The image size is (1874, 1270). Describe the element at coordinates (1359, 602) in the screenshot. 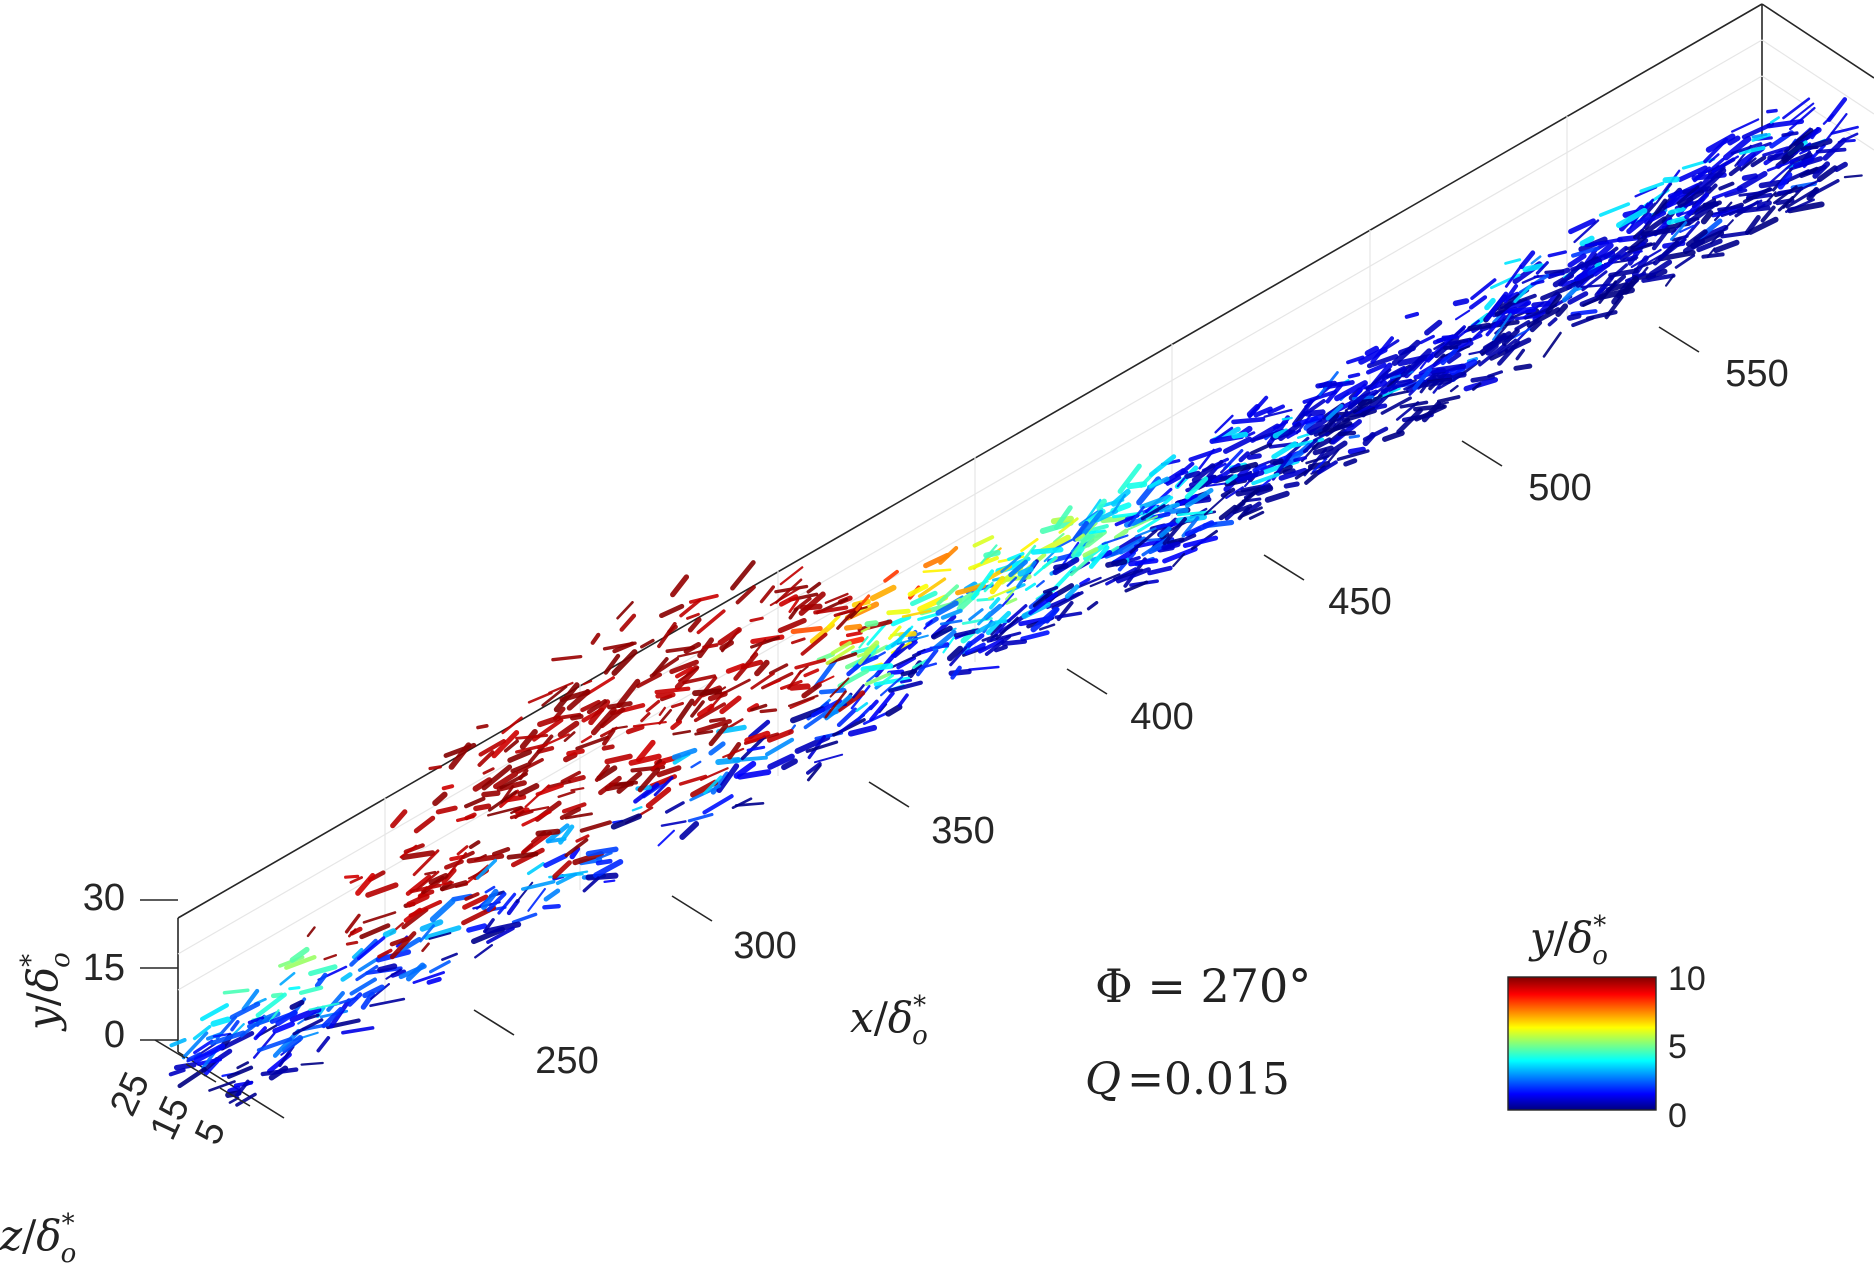

I see `x-tick-label: 450` at that location.